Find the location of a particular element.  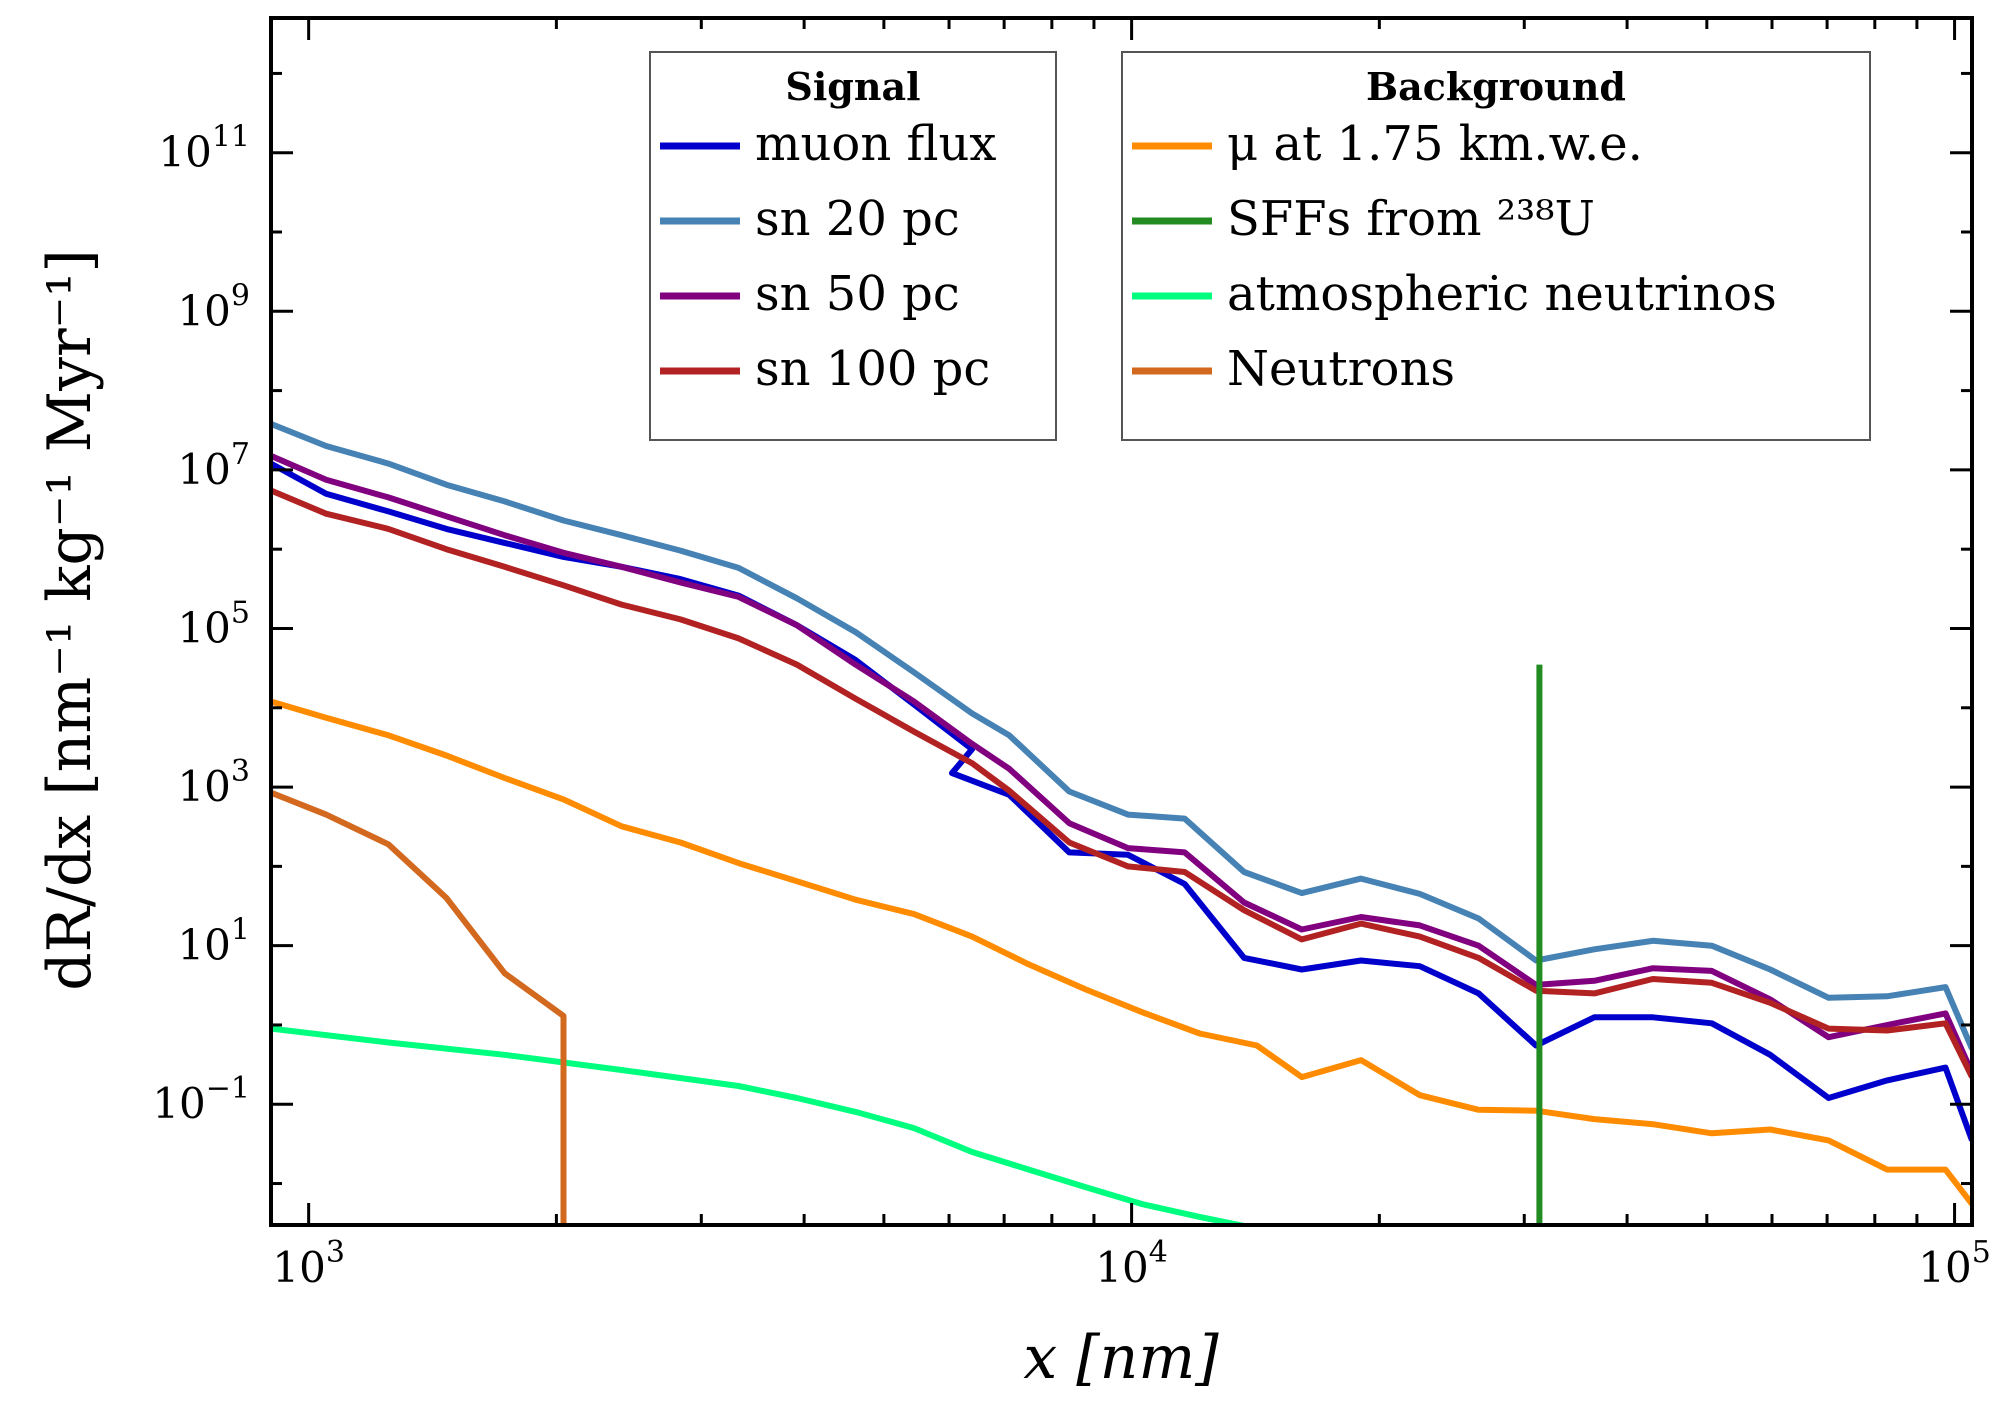

legend-label-sn-50-pc: sn 50 pc is located at coordinates (857, 294).